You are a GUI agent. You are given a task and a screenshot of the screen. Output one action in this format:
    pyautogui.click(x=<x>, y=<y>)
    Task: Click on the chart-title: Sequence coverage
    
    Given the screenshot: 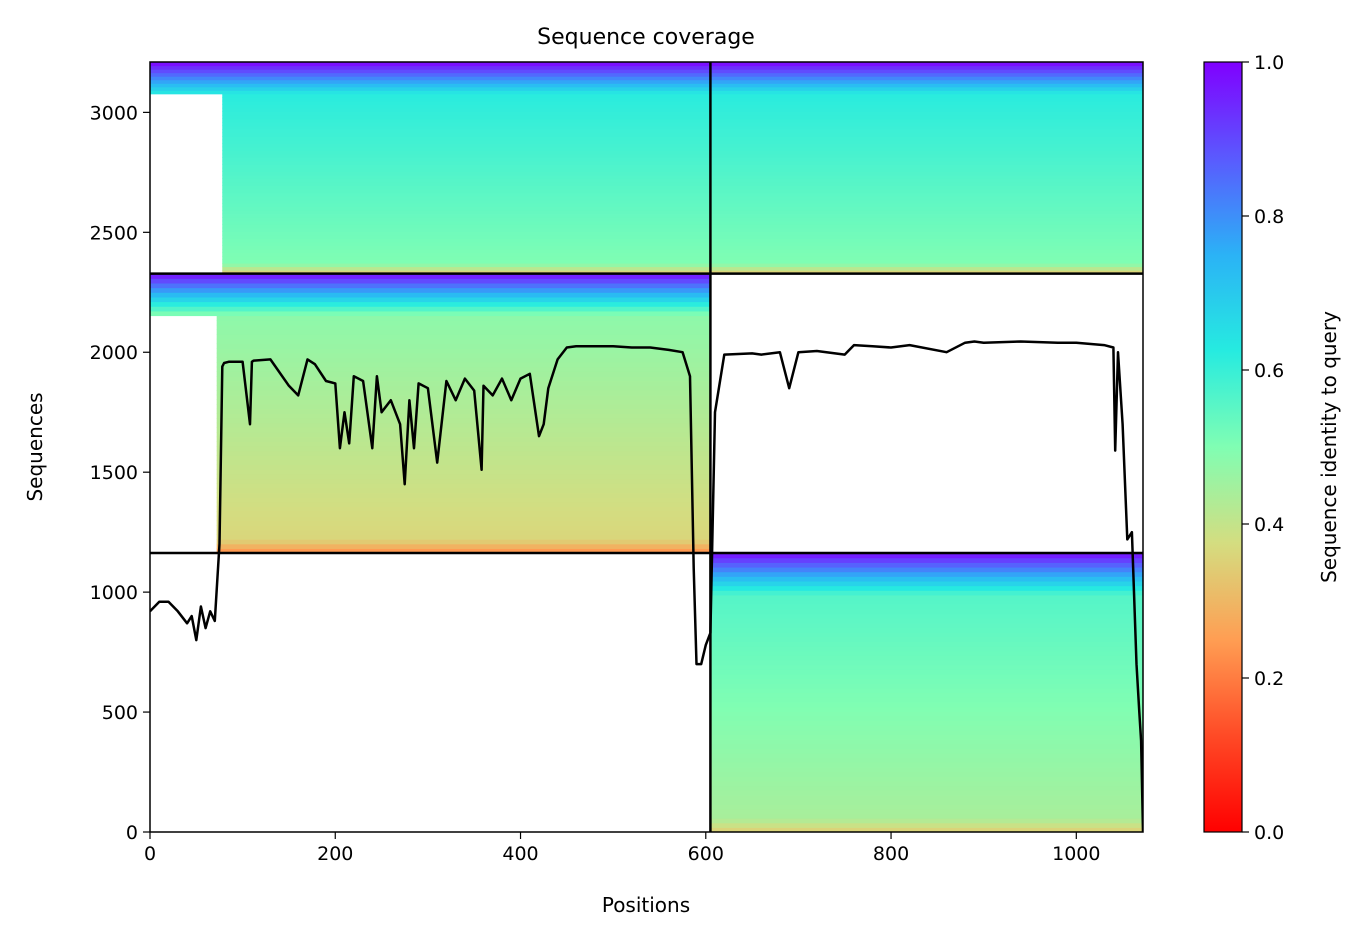 What is the action you would take?
    pyautogui.click(x=646, y=37)
    